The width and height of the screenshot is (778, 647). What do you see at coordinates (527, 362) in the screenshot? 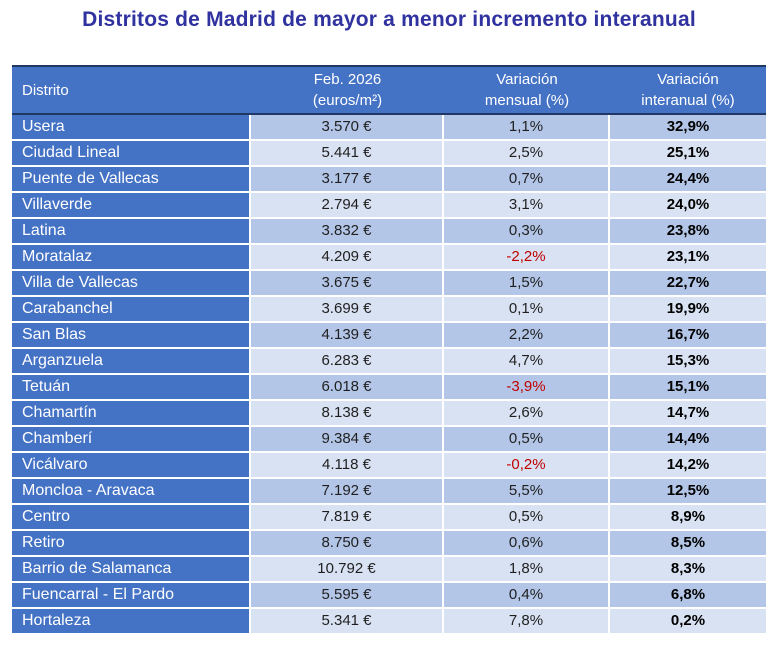
I see `monthly-variation-cell: 4,7%` at bounding box center [527, 362].